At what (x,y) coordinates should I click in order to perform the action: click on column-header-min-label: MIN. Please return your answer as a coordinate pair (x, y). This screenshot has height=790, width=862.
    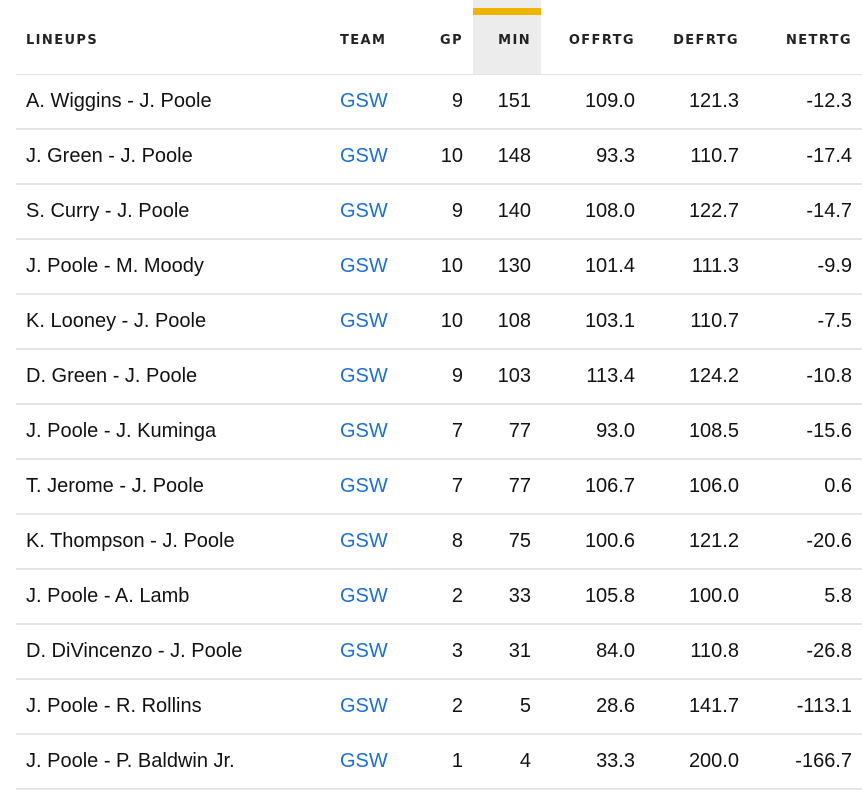
    Looking at the image, I should click on (514, 41).